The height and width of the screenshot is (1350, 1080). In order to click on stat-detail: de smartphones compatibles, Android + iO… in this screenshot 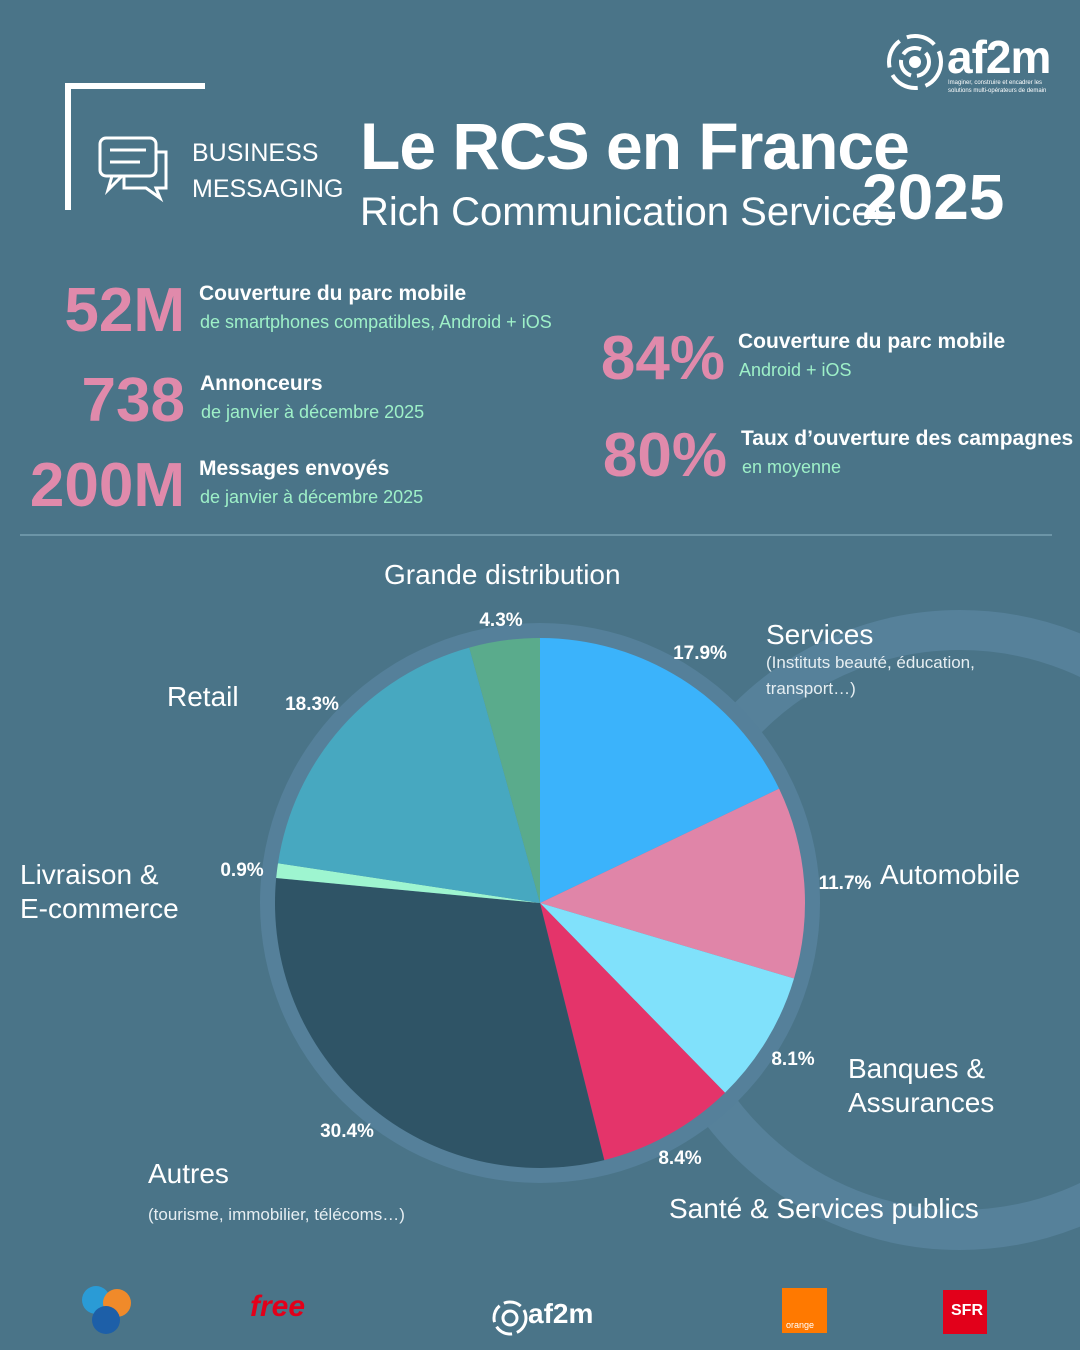, I will do `click(376, 322)`.